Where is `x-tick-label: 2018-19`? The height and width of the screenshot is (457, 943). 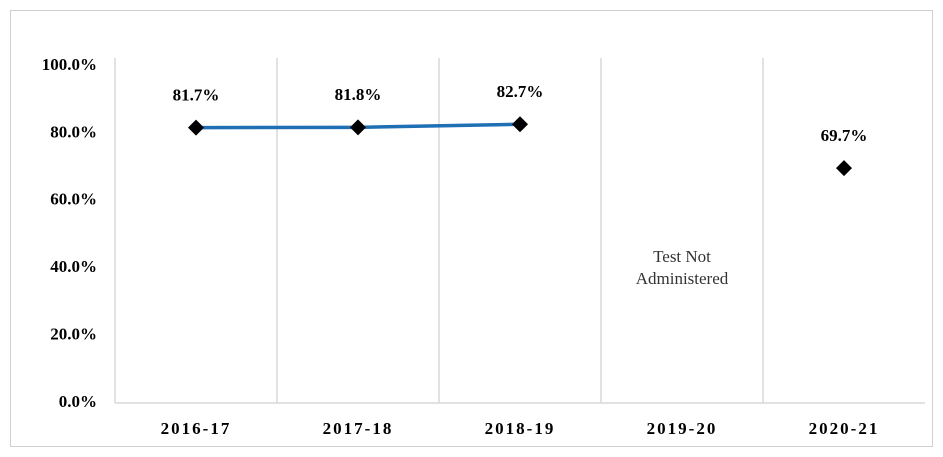
x-tick-label: 2018-19 is located at coordinates (520, 428).